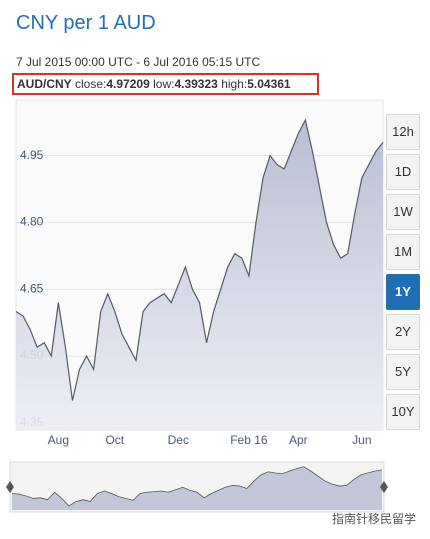  Describe the element at coordinates (44, 84) in the screenshot. I see `pair: AUD/CNY` at that location.